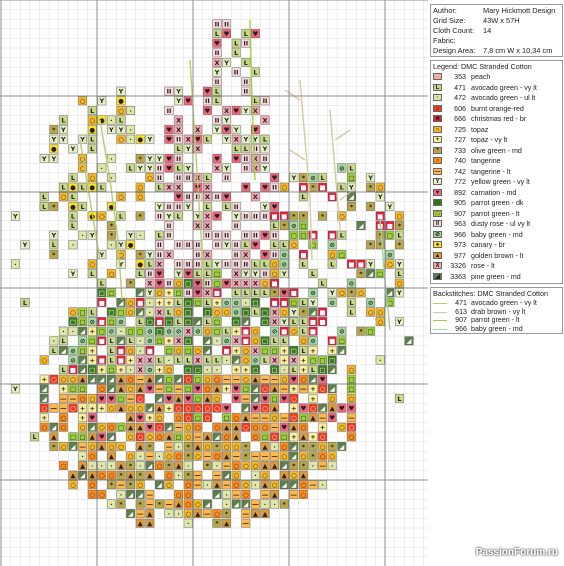 The width and height of the screenshot is (564, 566). I want to click on legend-number: 3326, so click(458, 266).